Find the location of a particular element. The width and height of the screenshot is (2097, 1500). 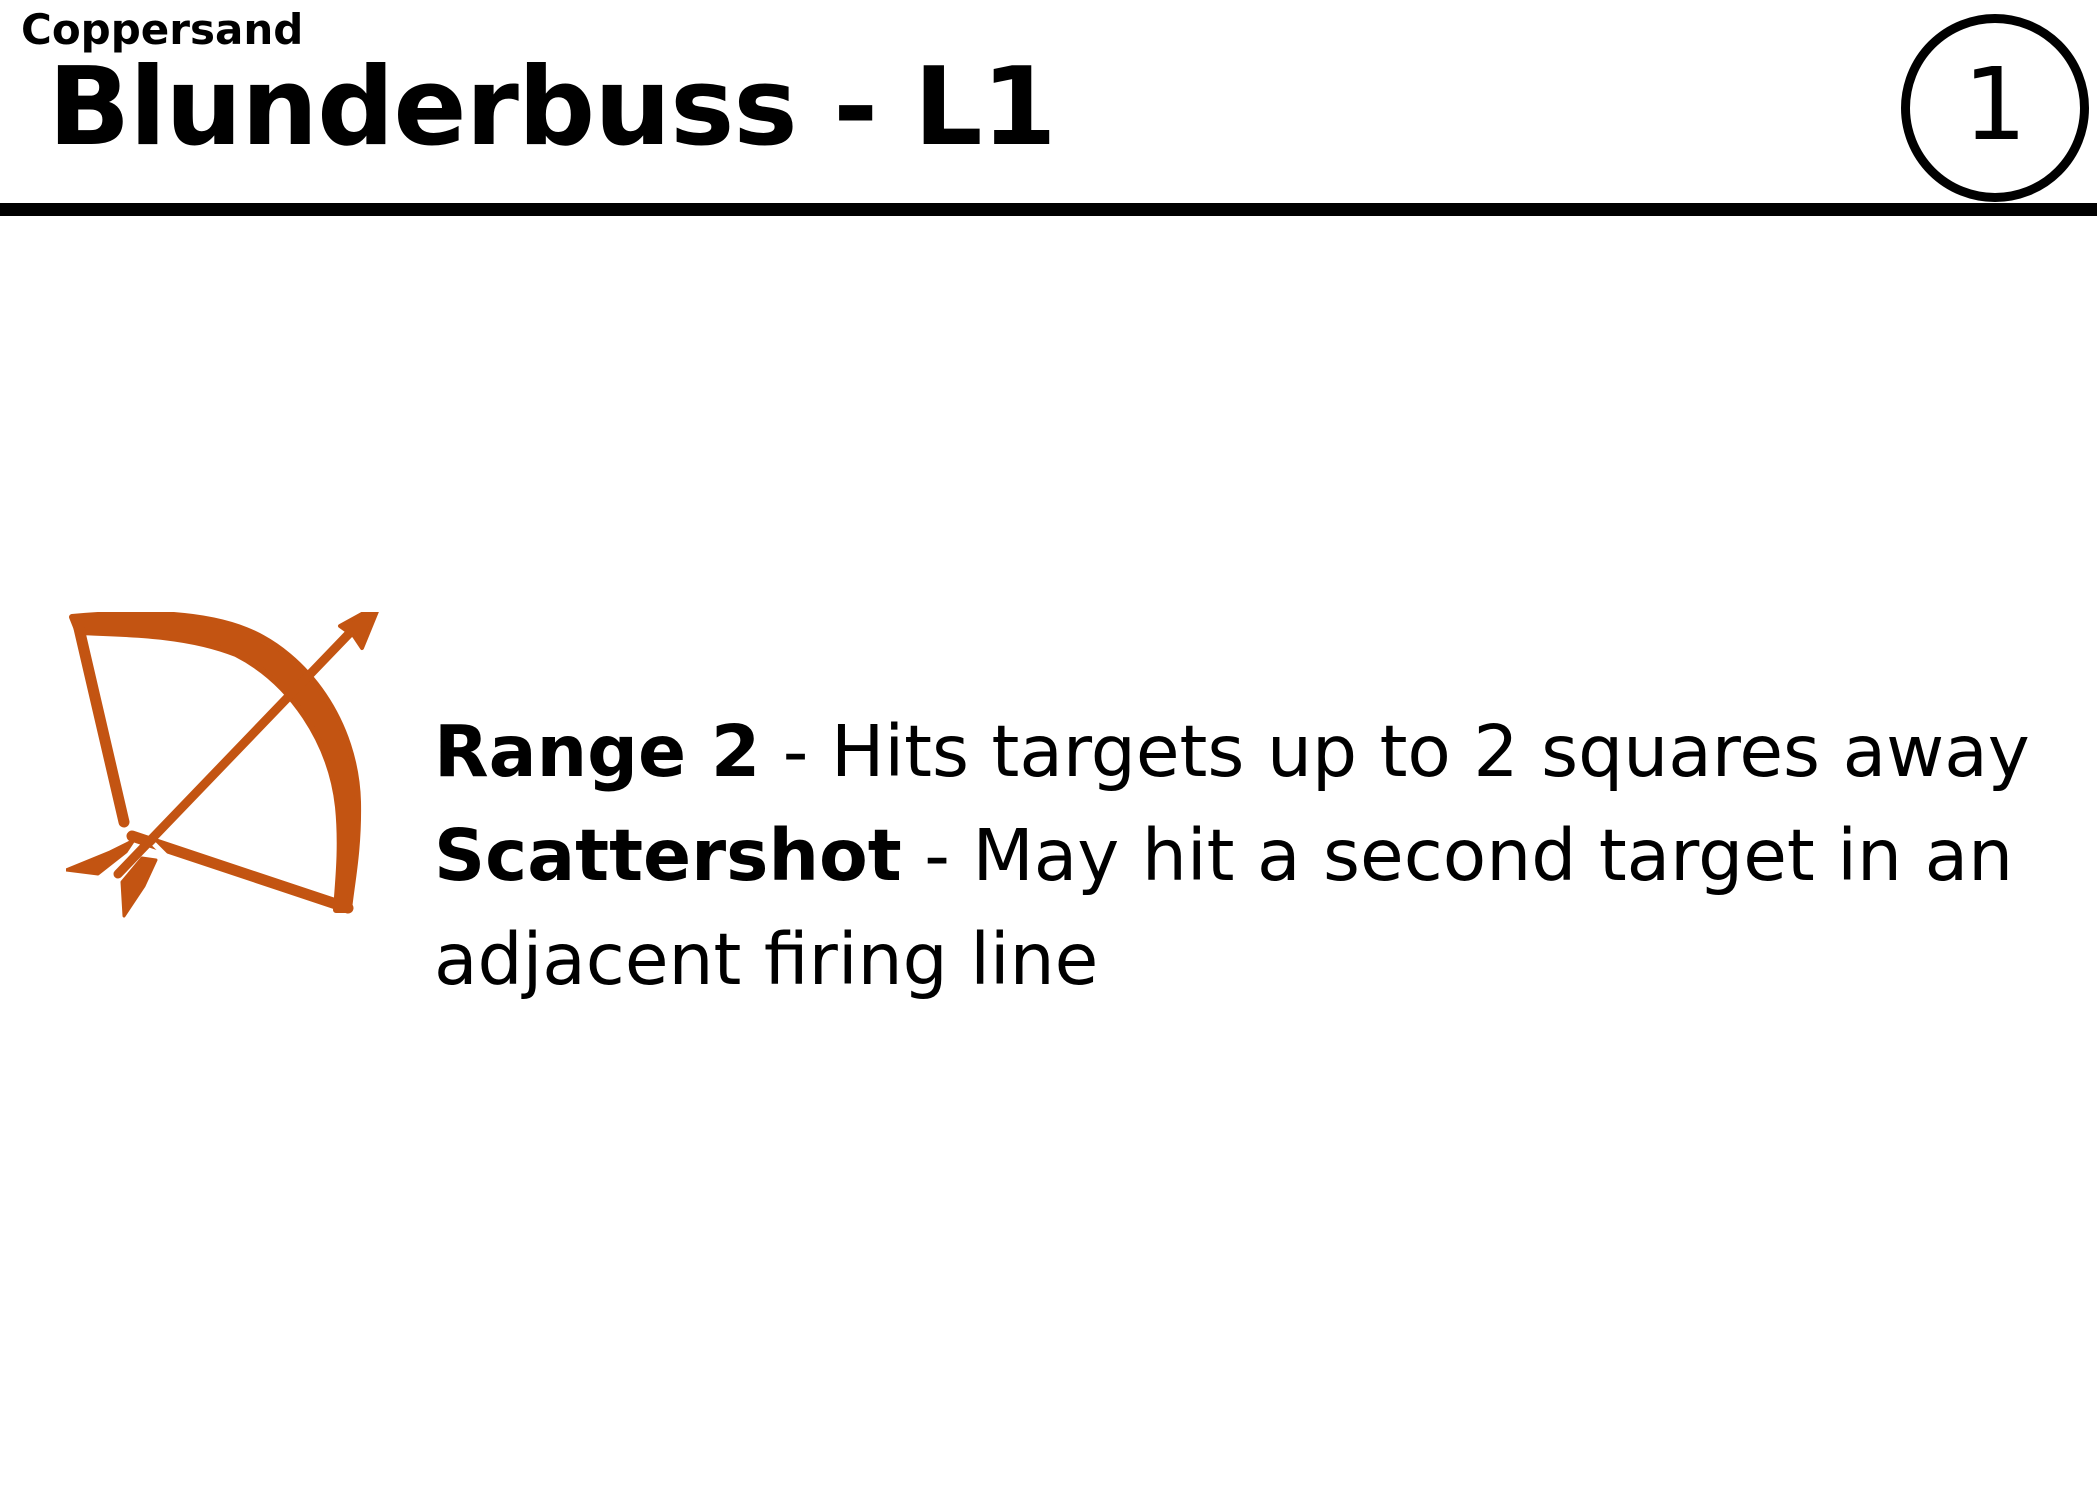

level-number: 1 is located at coordinates (1995, 104).